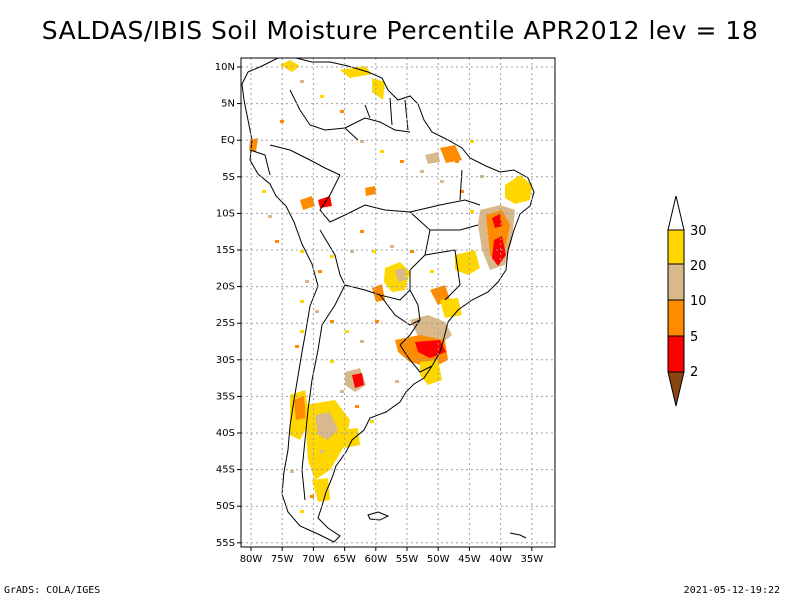 The image size is (800, 600). I want to click on lat-tick-label: 25S, so click(225, 323).